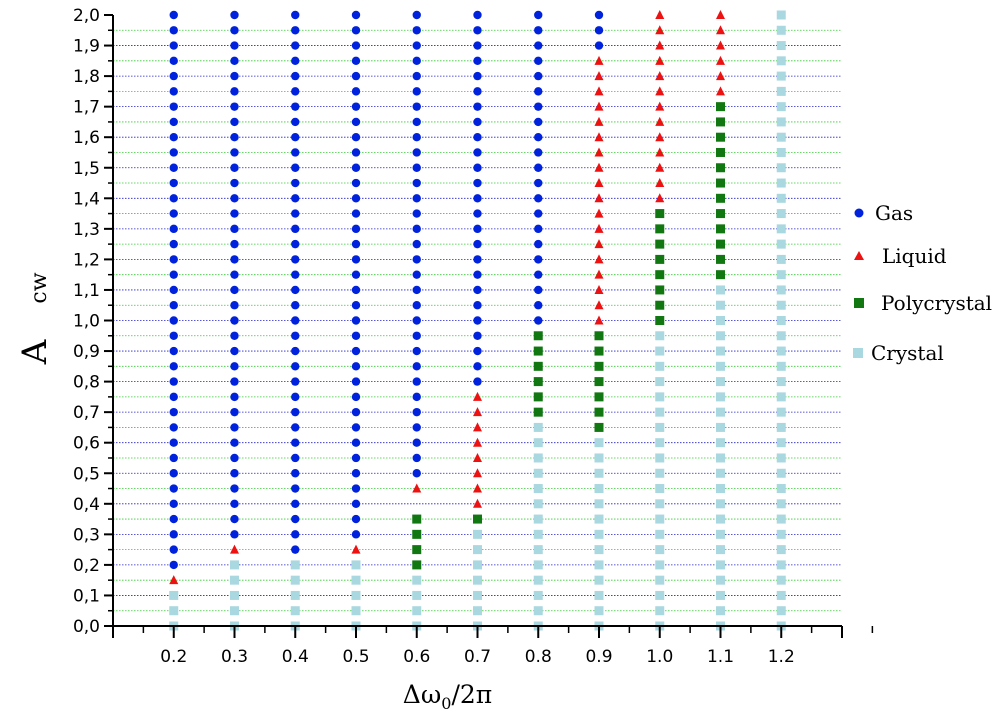  I want to click on x-tick-label: 0.6, so click(416, 657).